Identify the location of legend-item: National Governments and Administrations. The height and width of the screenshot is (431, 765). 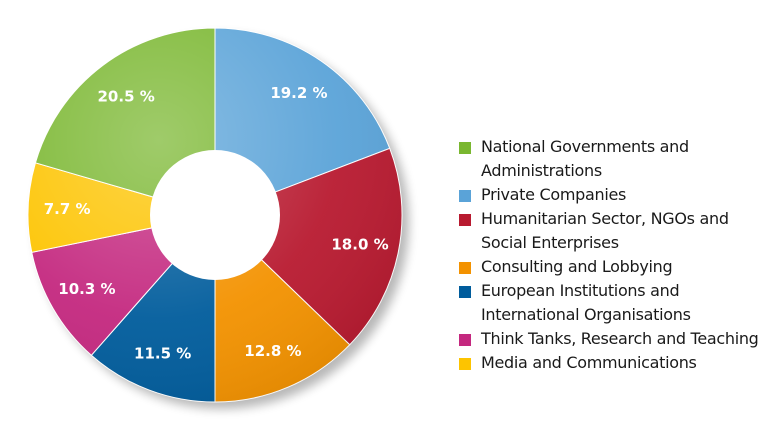
(609, 159).